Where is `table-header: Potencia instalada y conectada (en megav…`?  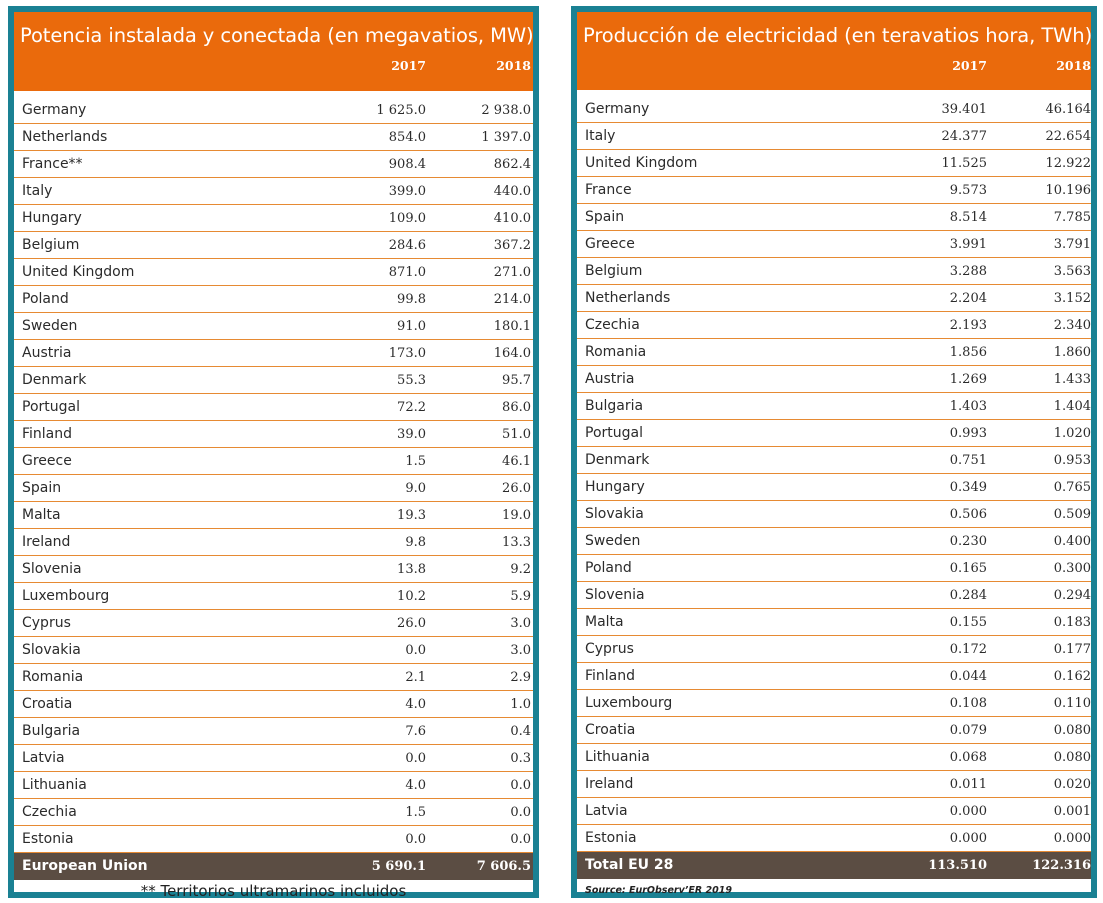 table-header: Potencia instalada y conectada (en megav… is located at coordinates (274, 51).